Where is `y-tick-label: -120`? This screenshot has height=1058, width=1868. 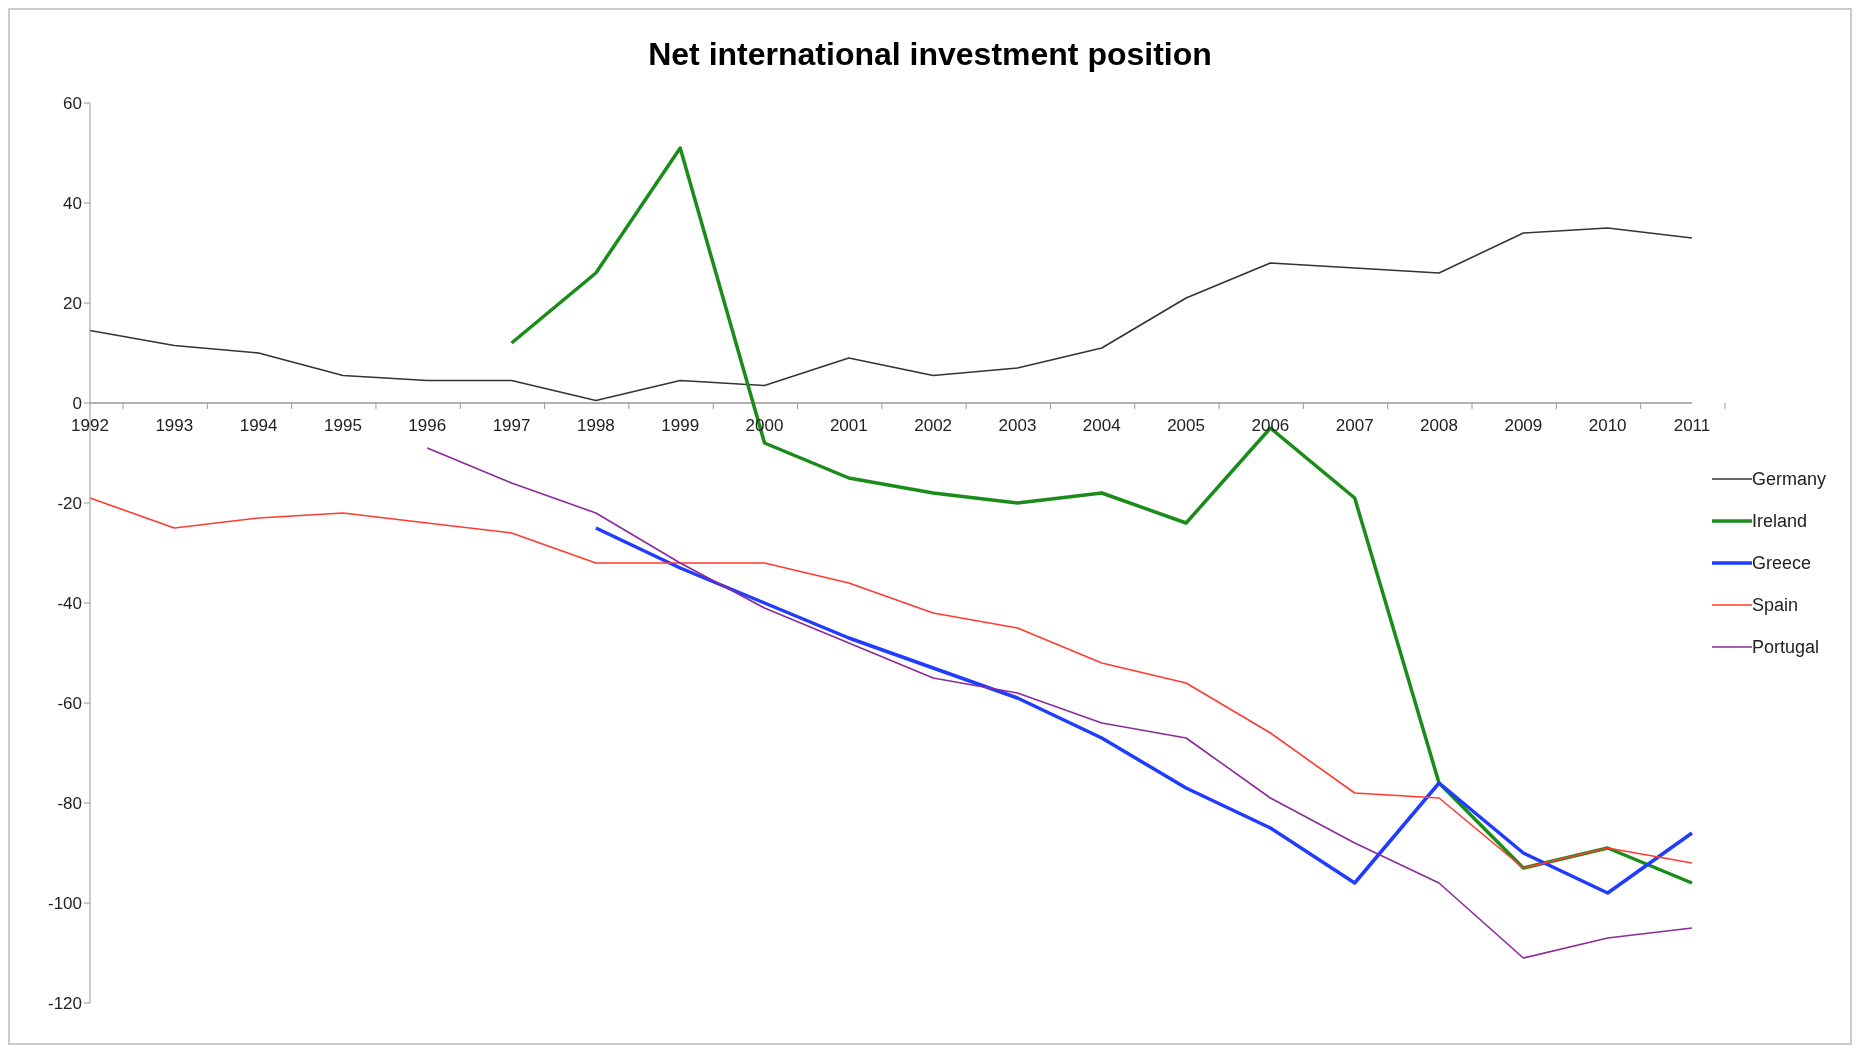
y-tick-label: -120 is located at coordinates (64, 1004).